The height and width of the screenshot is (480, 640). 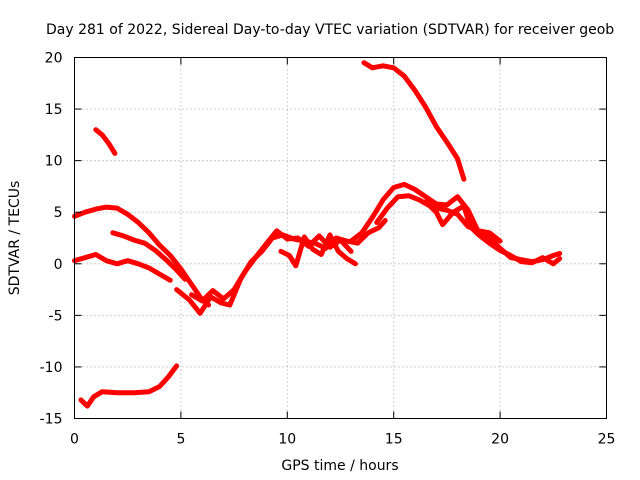 What do you see at coordinates (15, 238) in the screenshot?
I see `y-axis-label: SDTVAR / TECUs` at bounding box center [15, 238].